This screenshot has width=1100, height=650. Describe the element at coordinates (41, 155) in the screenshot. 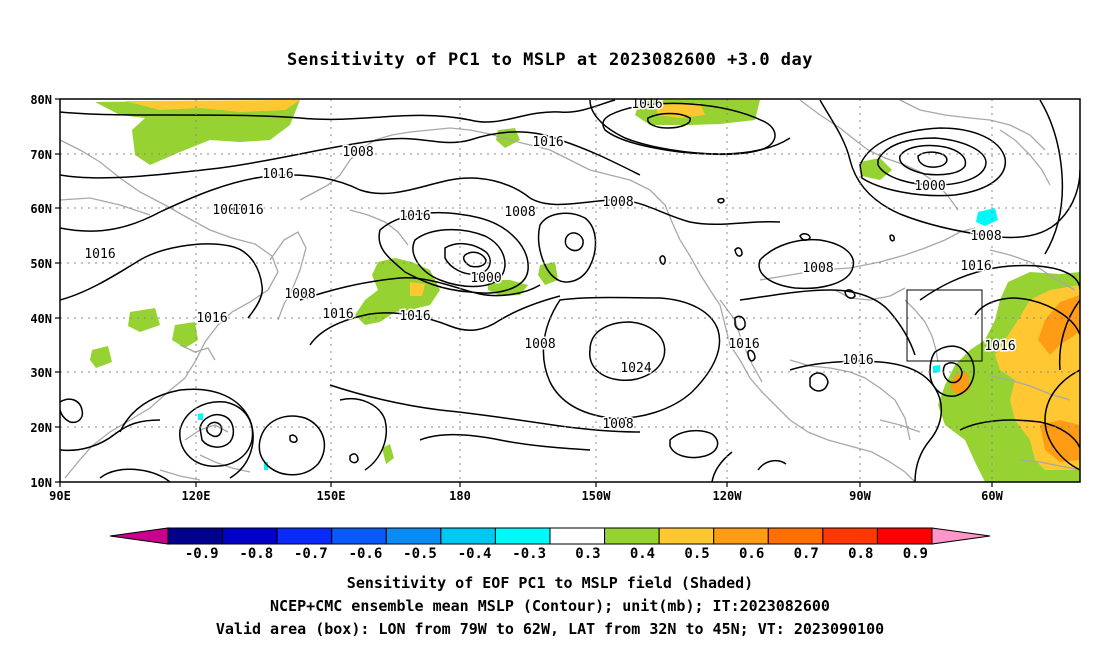

I see `lat-label: 70N` at that location.